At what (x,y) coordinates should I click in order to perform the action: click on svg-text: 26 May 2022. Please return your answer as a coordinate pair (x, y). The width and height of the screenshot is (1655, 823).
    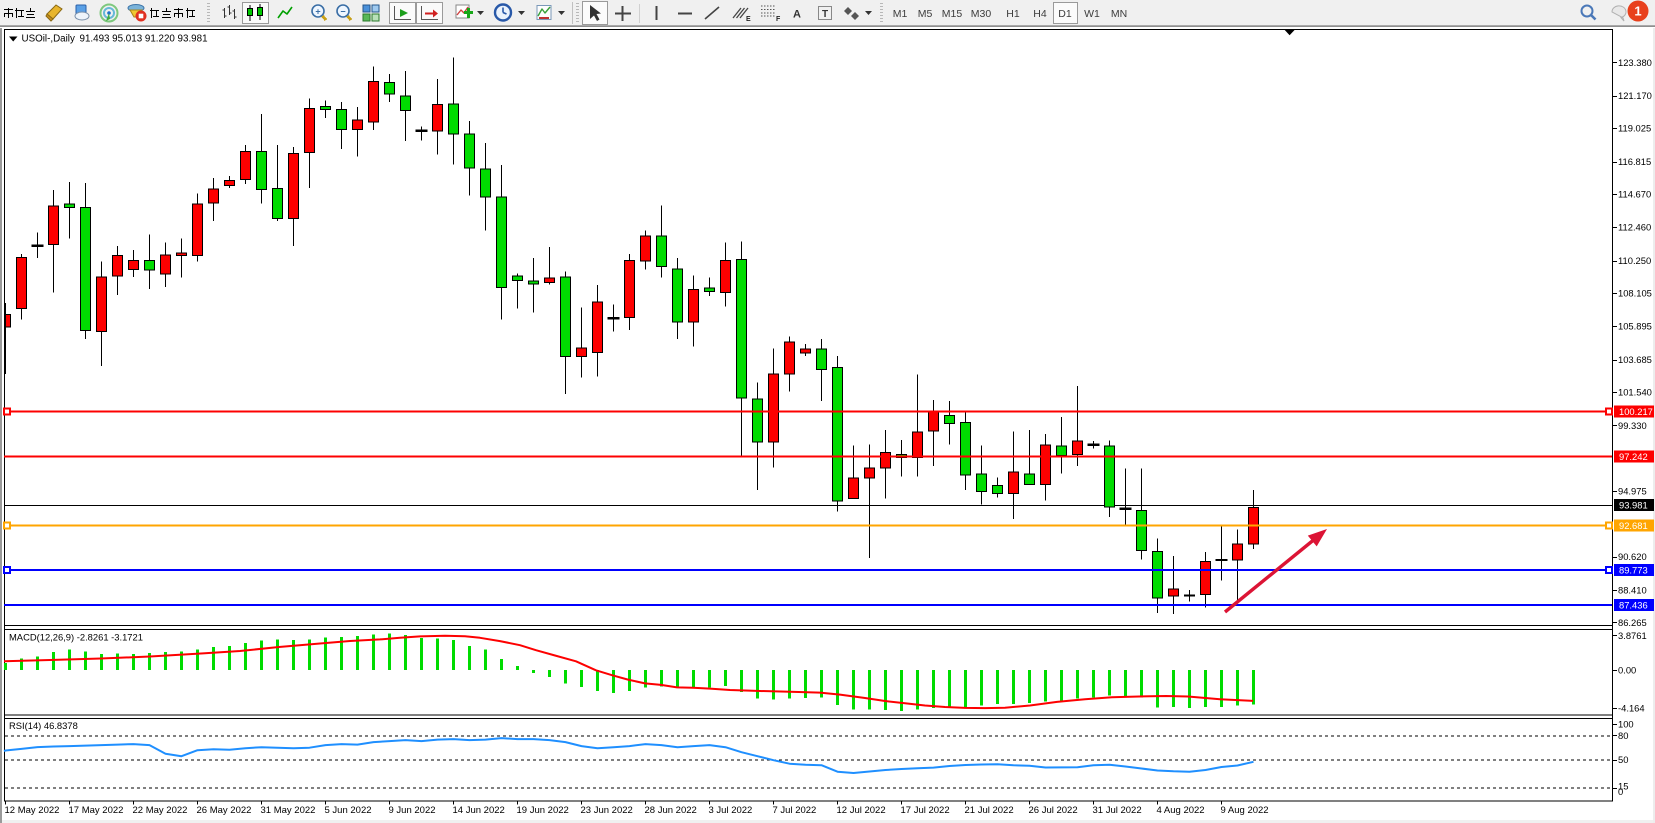
    Looking at the image, I should click on (224, 810).